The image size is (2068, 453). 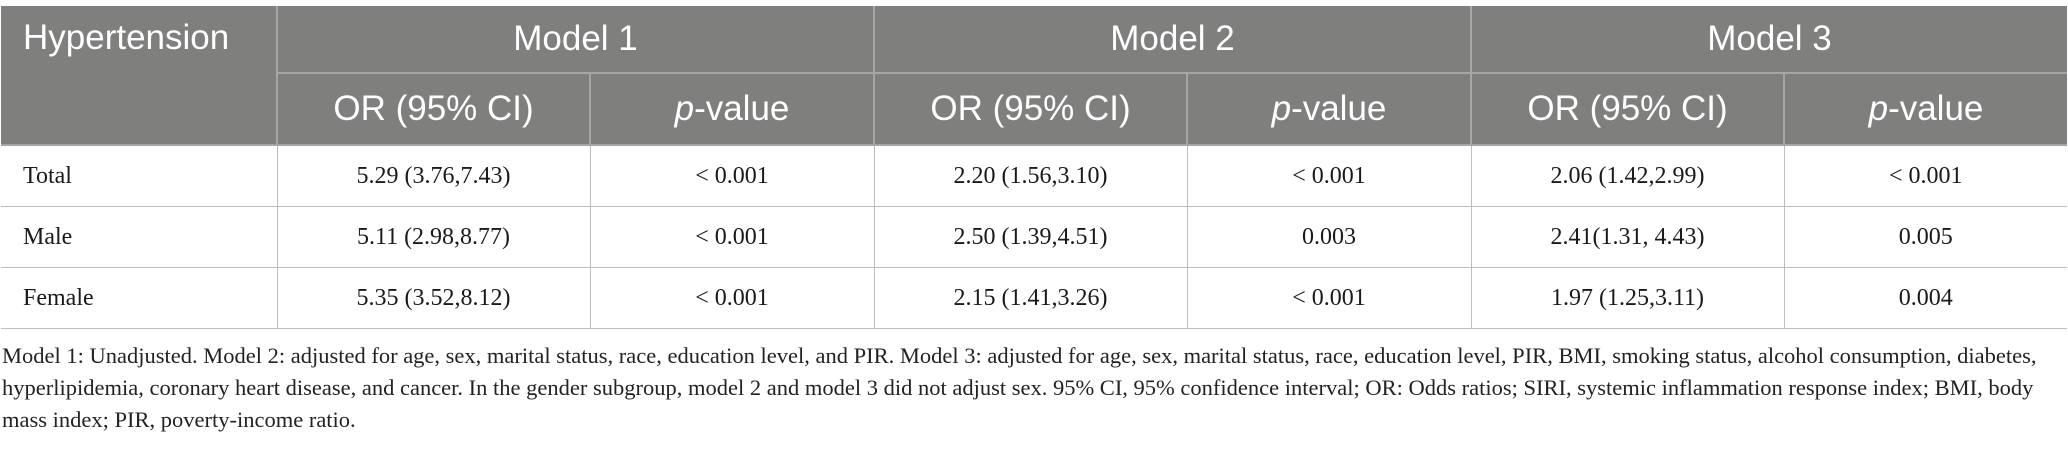 I want to click on model-2-or-header: OR (95% CI), so click(x=1031, y=109).